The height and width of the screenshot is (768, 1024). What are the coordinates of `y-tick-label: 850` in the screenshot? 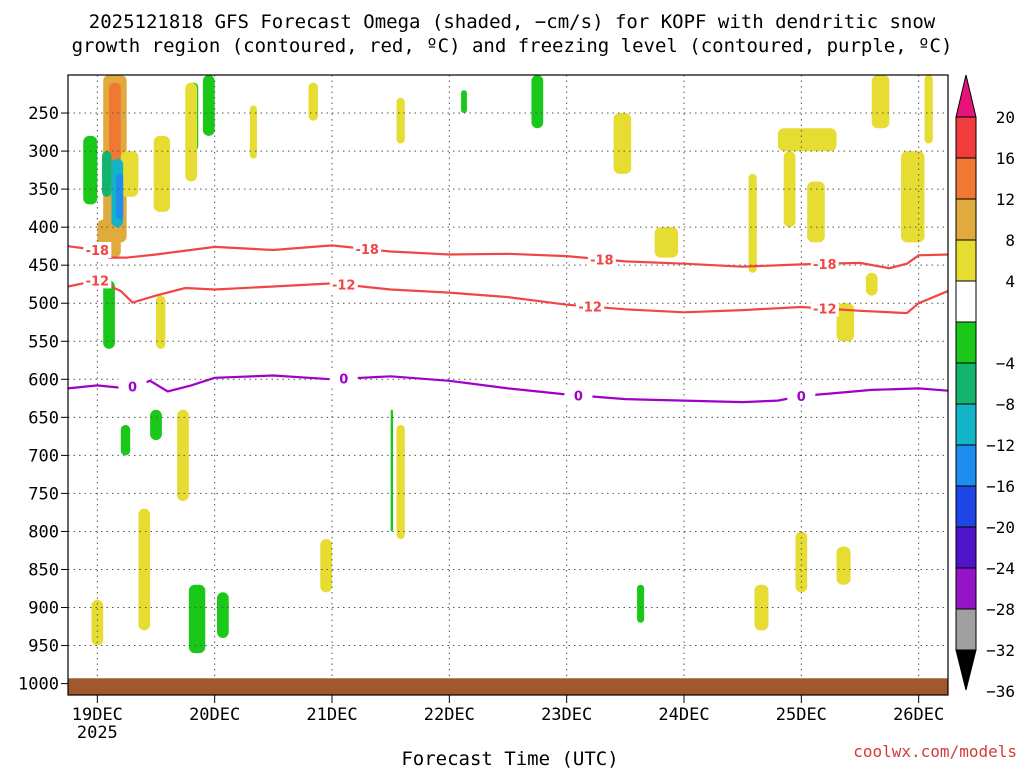 It's located at (43, 570).